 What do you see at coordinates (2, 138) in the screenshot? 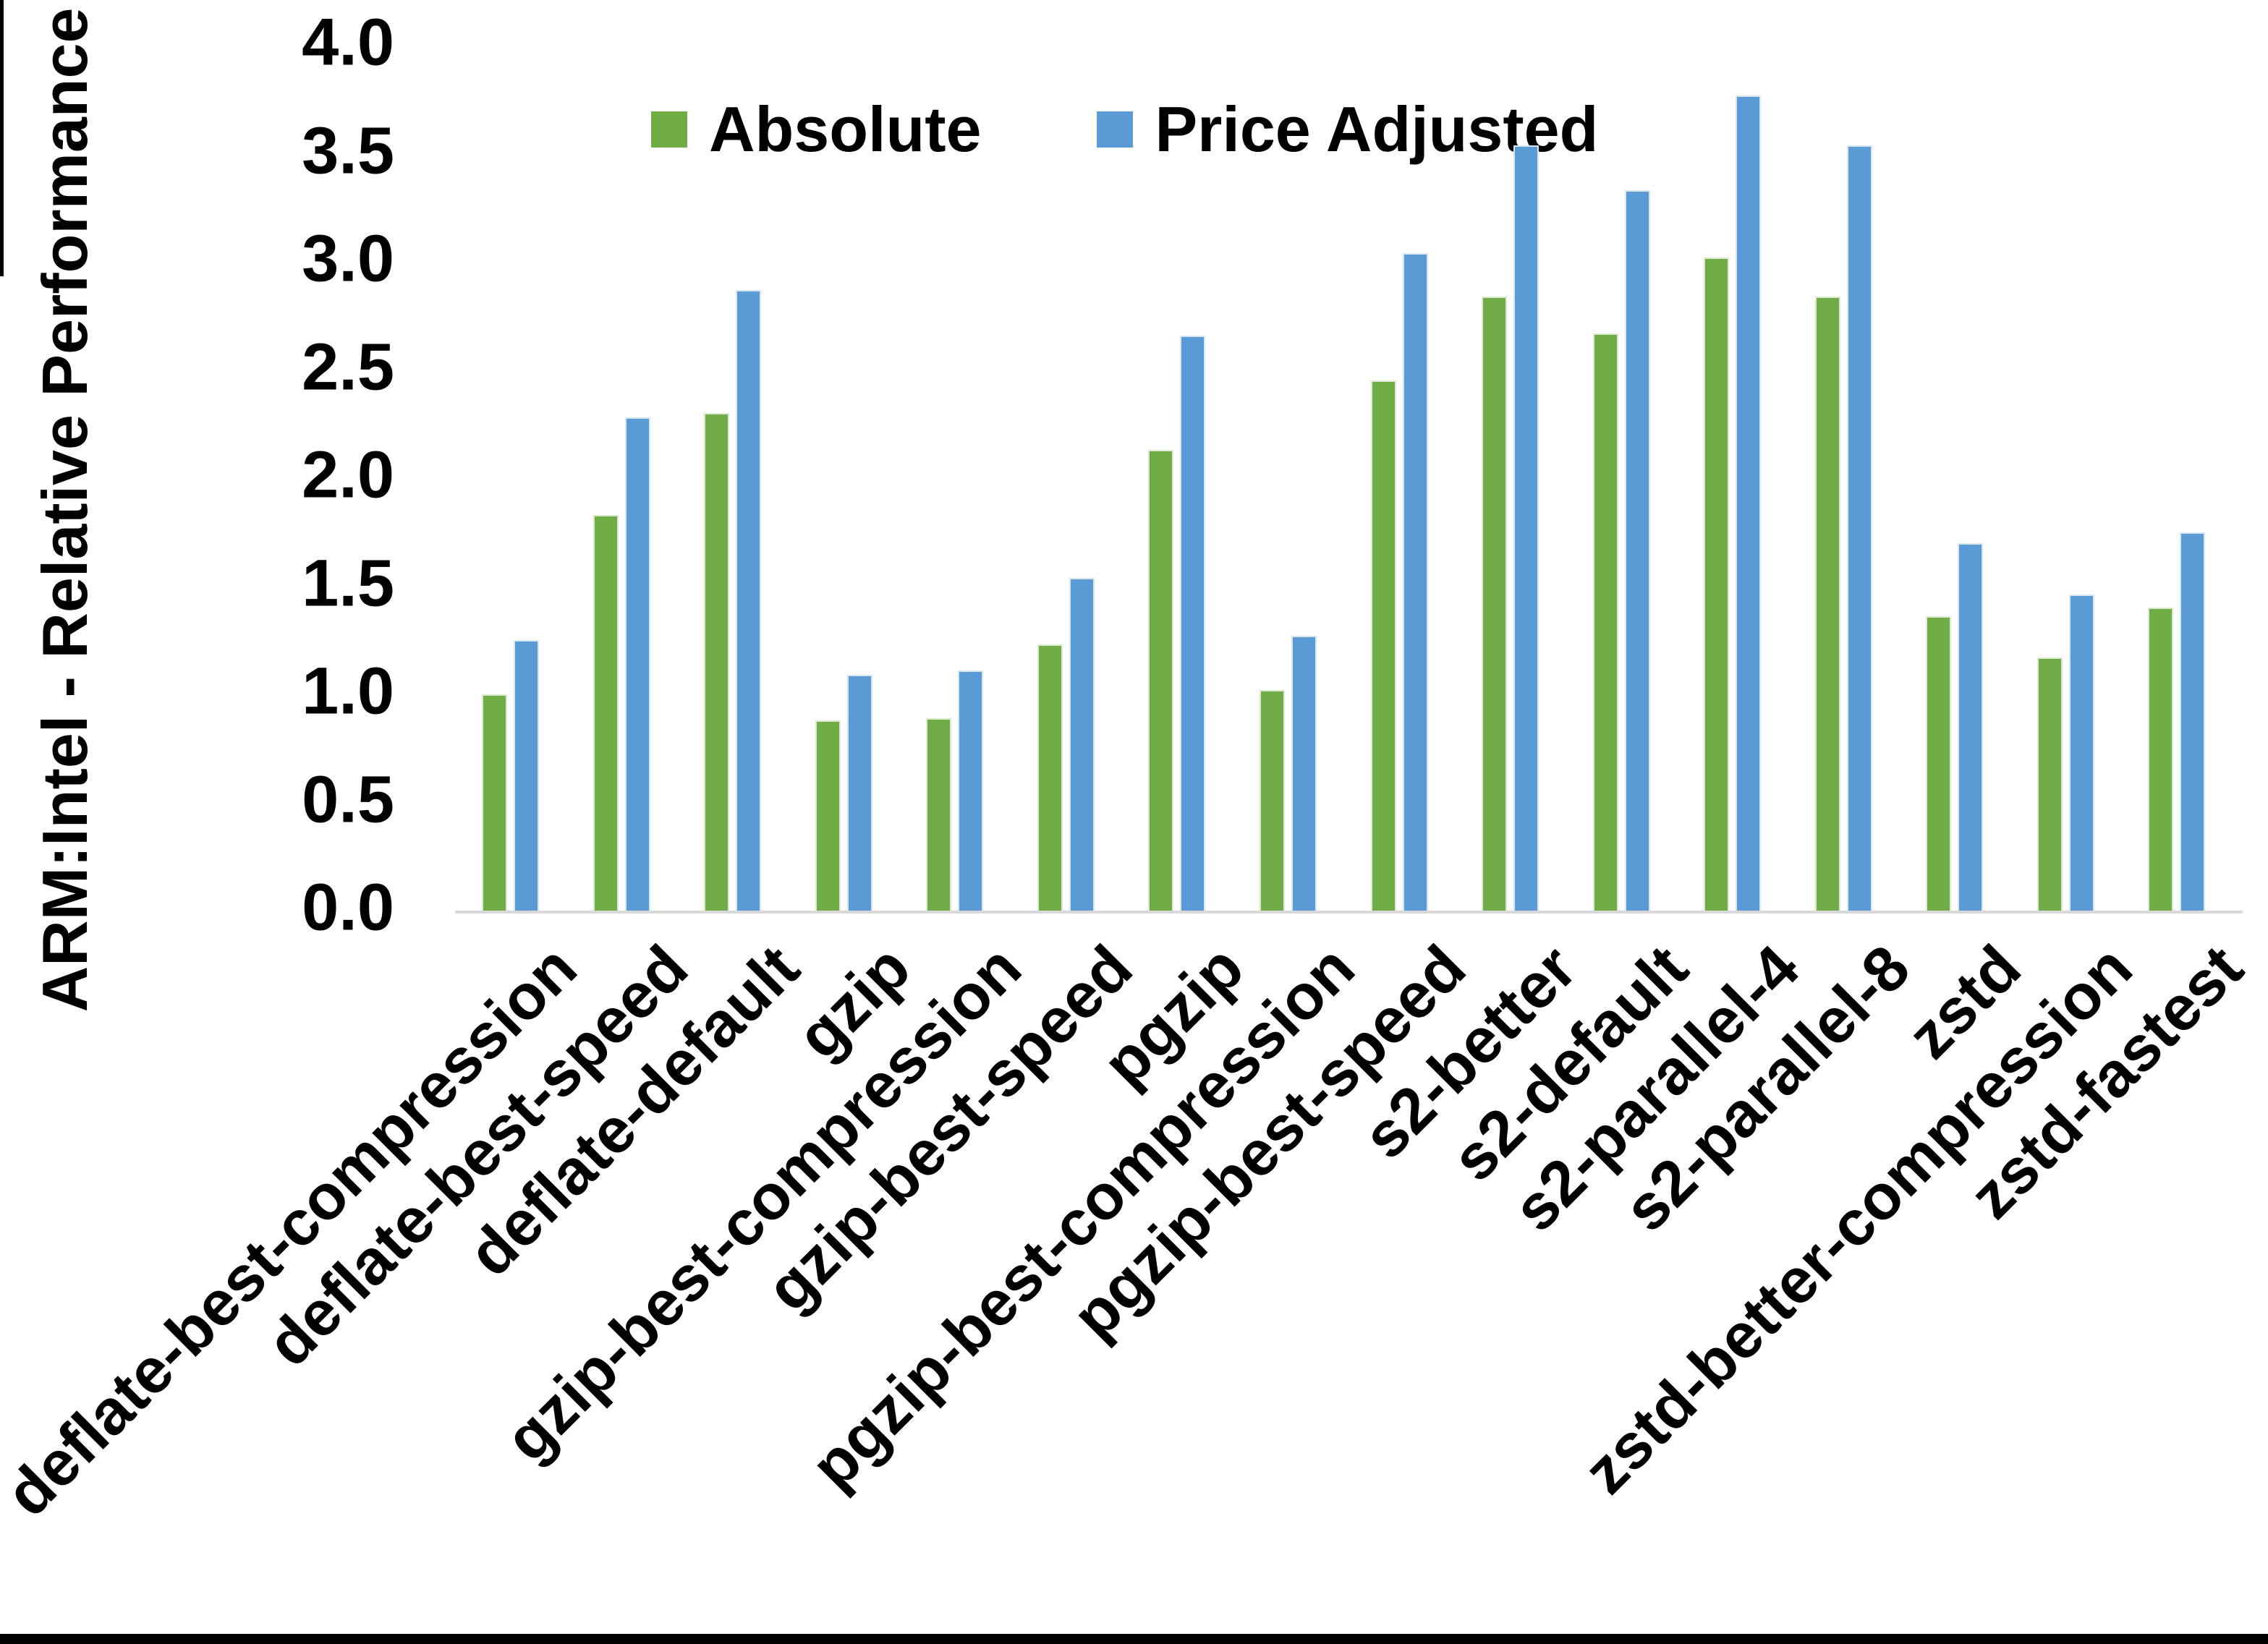
I see `left-border-line` at bounding box center [2, 138].